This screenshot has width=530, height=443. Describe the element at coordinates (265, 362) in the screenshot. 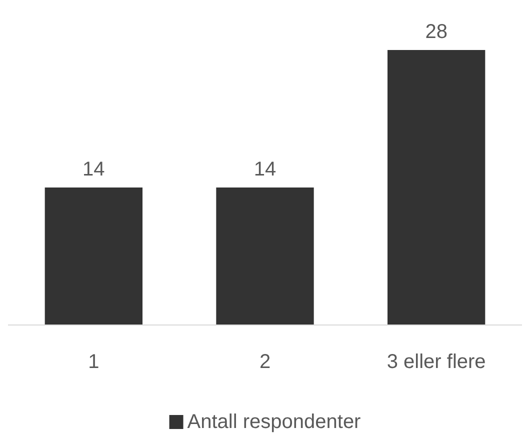

I see `x-tick-label: 2` at that location.